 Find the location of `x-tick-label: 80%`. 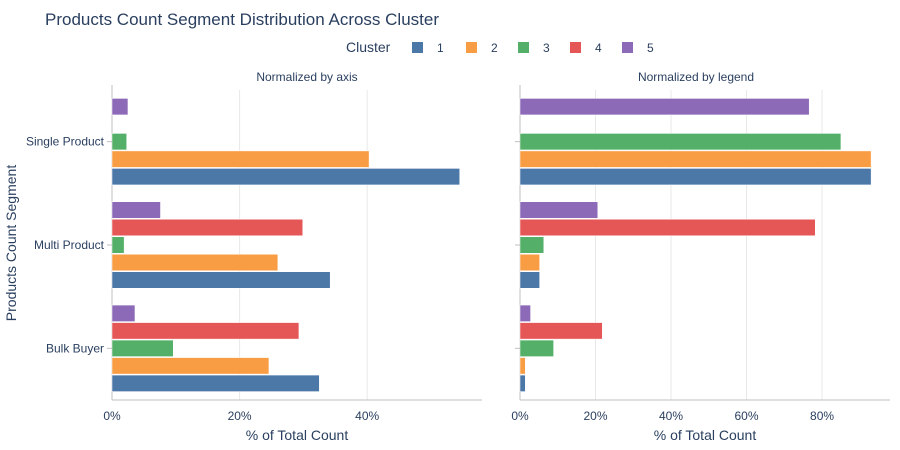

x-tick-label: 80% is located at coordinates (822, 416).